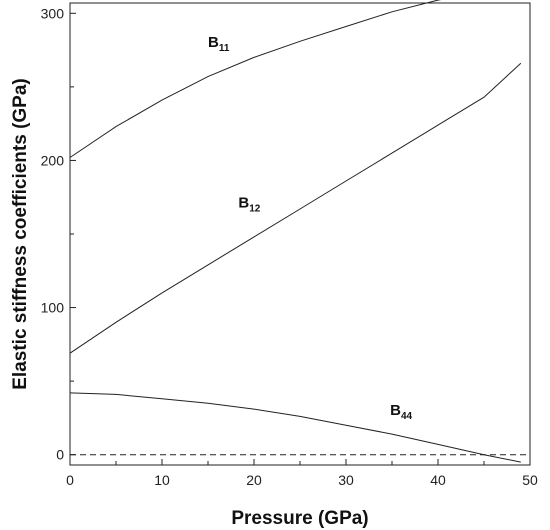 The height and width of the screenshot is (530, 550). Describe the element at coordinates (20, 234) in the screenshot. I see `y-axis-title: Elastic stiffness coefficients (GPa)` at that location.